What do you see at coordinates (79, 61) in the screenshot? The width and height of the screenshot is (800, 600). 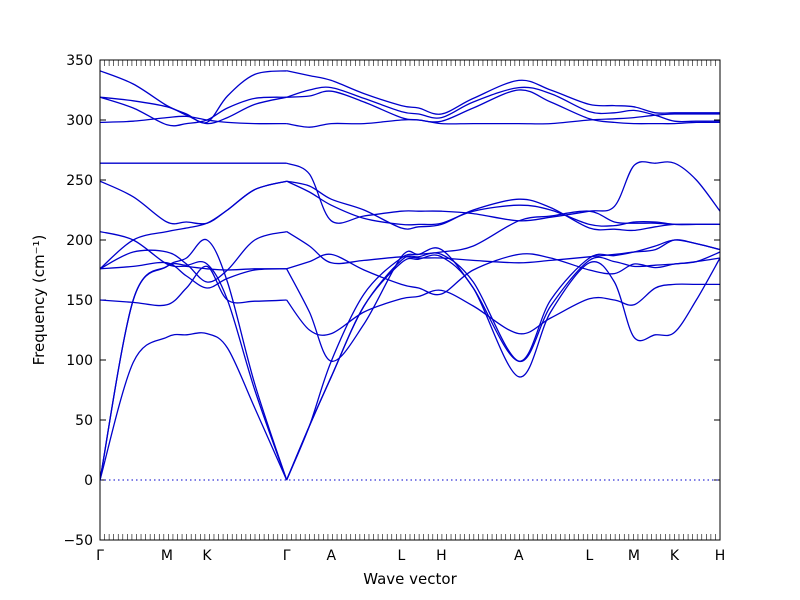 I see `y-tick-label: 350` at bounding box center [79, 61].